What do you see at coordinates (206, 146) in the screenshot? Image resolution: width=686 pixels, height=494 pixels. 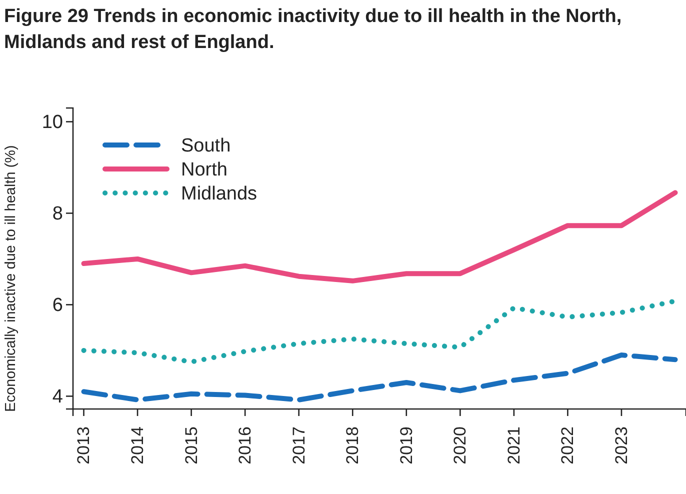 I see `legend-label: South` at bounding box center [206, 146].